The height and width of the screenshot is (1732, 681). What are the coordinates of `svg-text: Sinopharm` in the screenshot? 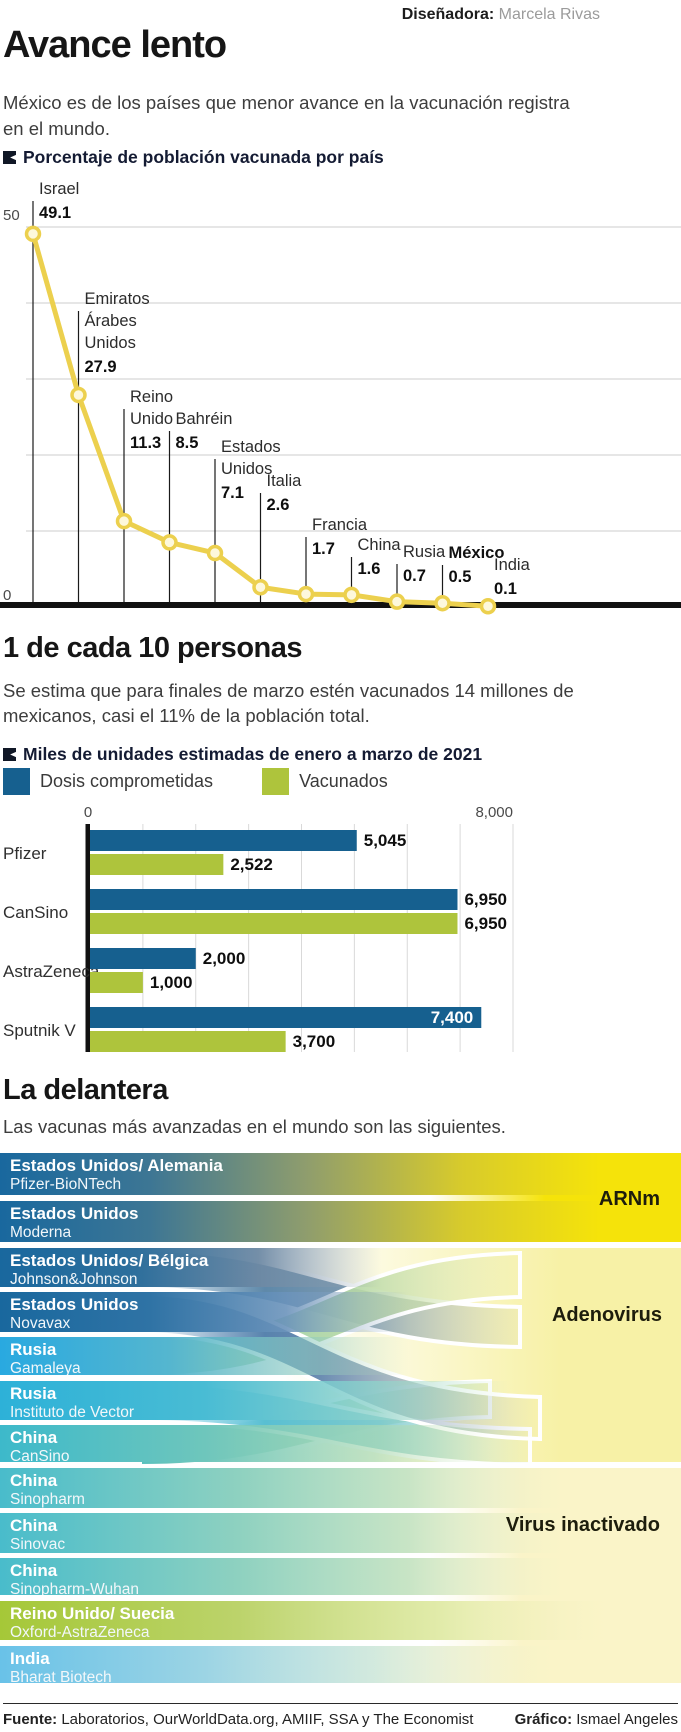 It's located at (47, 1499).